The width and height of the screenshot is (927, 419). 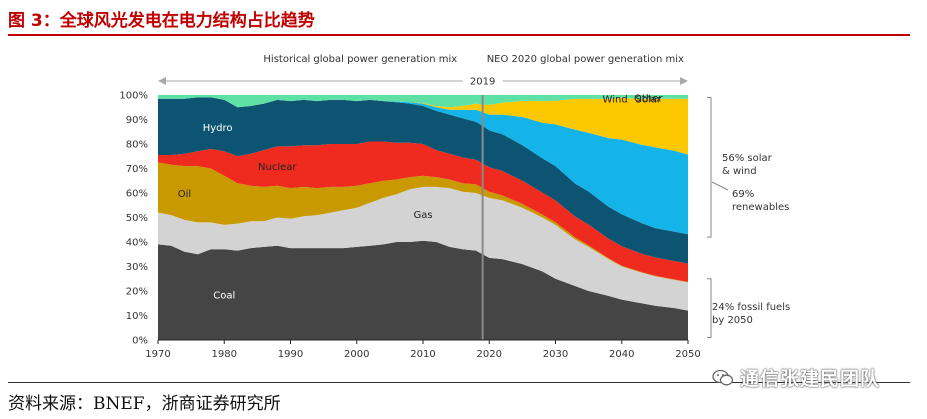 I want to click on figure-title: 图 3：全球风光发电在电力结构占比趋势, so click(x=161, y=21).